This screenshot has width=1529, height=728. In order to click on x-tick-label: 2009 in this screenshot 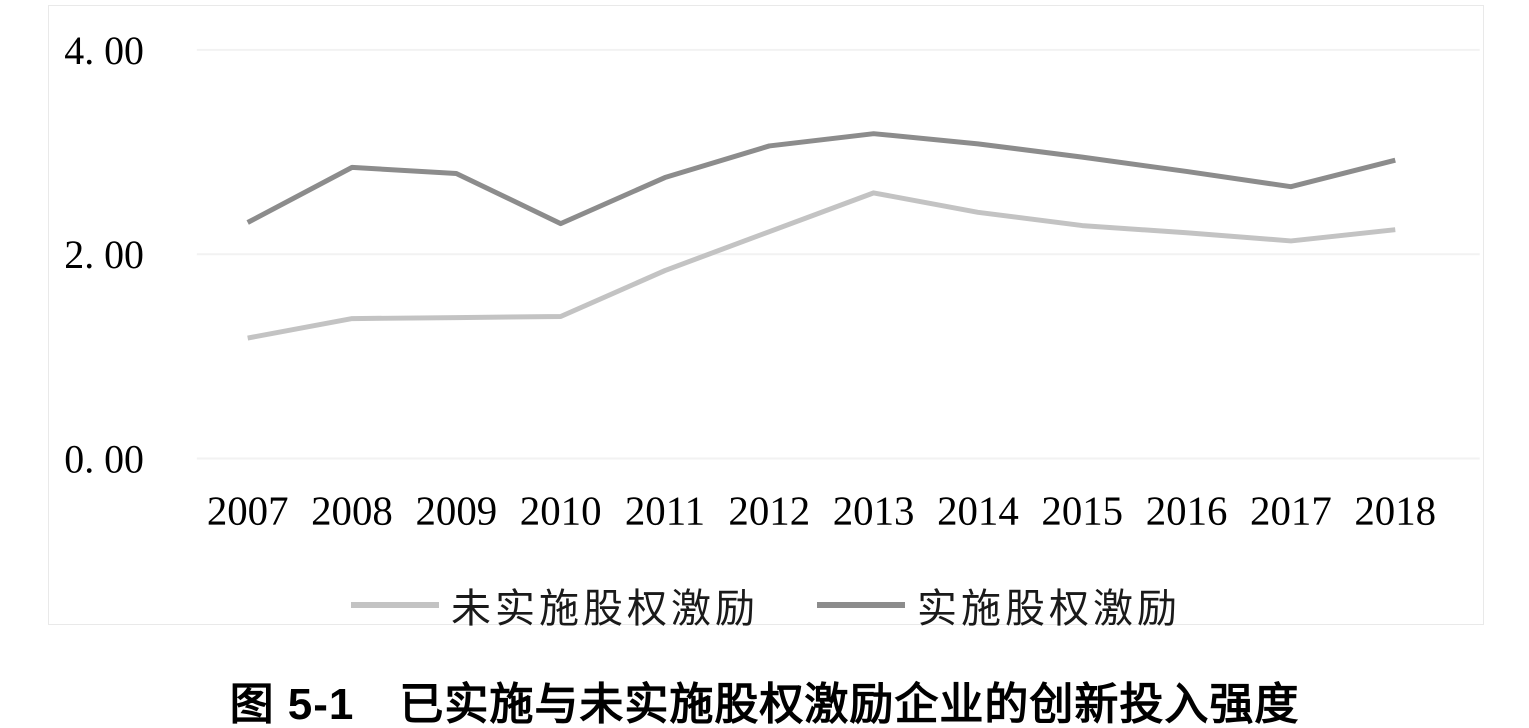, I will do `click(456, 510)`.